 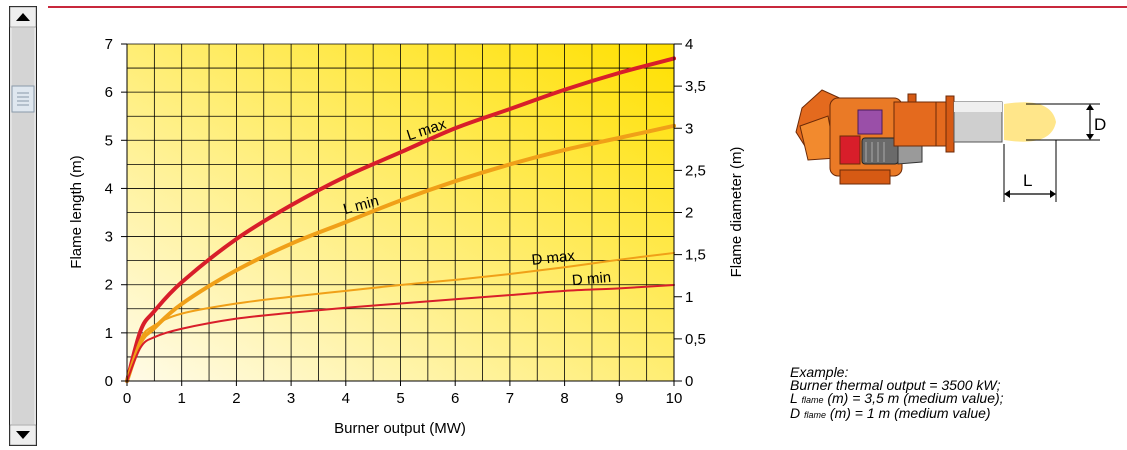 What do you see at coordinates (1027, 180) in the screenshot?
I see `length-label: L` at bounding box center [1027, 180].